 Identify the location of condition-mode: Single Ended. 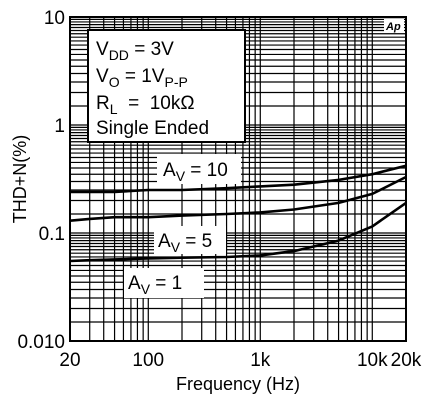
(152, 128).